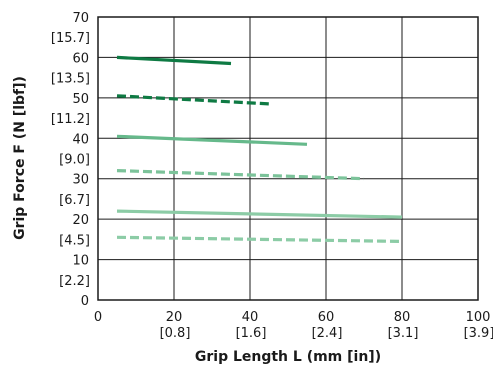  I want to click on x-tick-sublabel: [1.6], so click(251, 333).